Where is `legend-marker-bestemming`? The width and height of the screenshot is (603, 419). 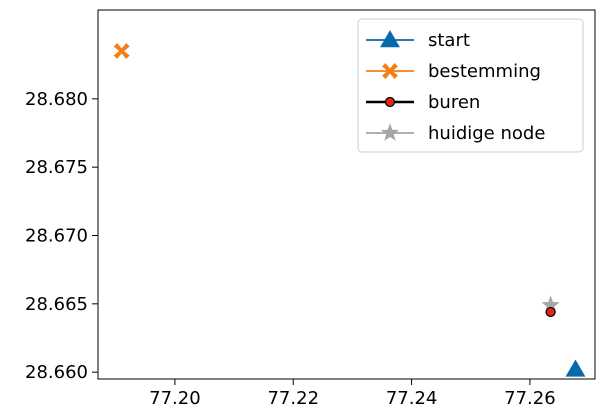
legend-marker-bestemming is located at coordinates (390, 71).